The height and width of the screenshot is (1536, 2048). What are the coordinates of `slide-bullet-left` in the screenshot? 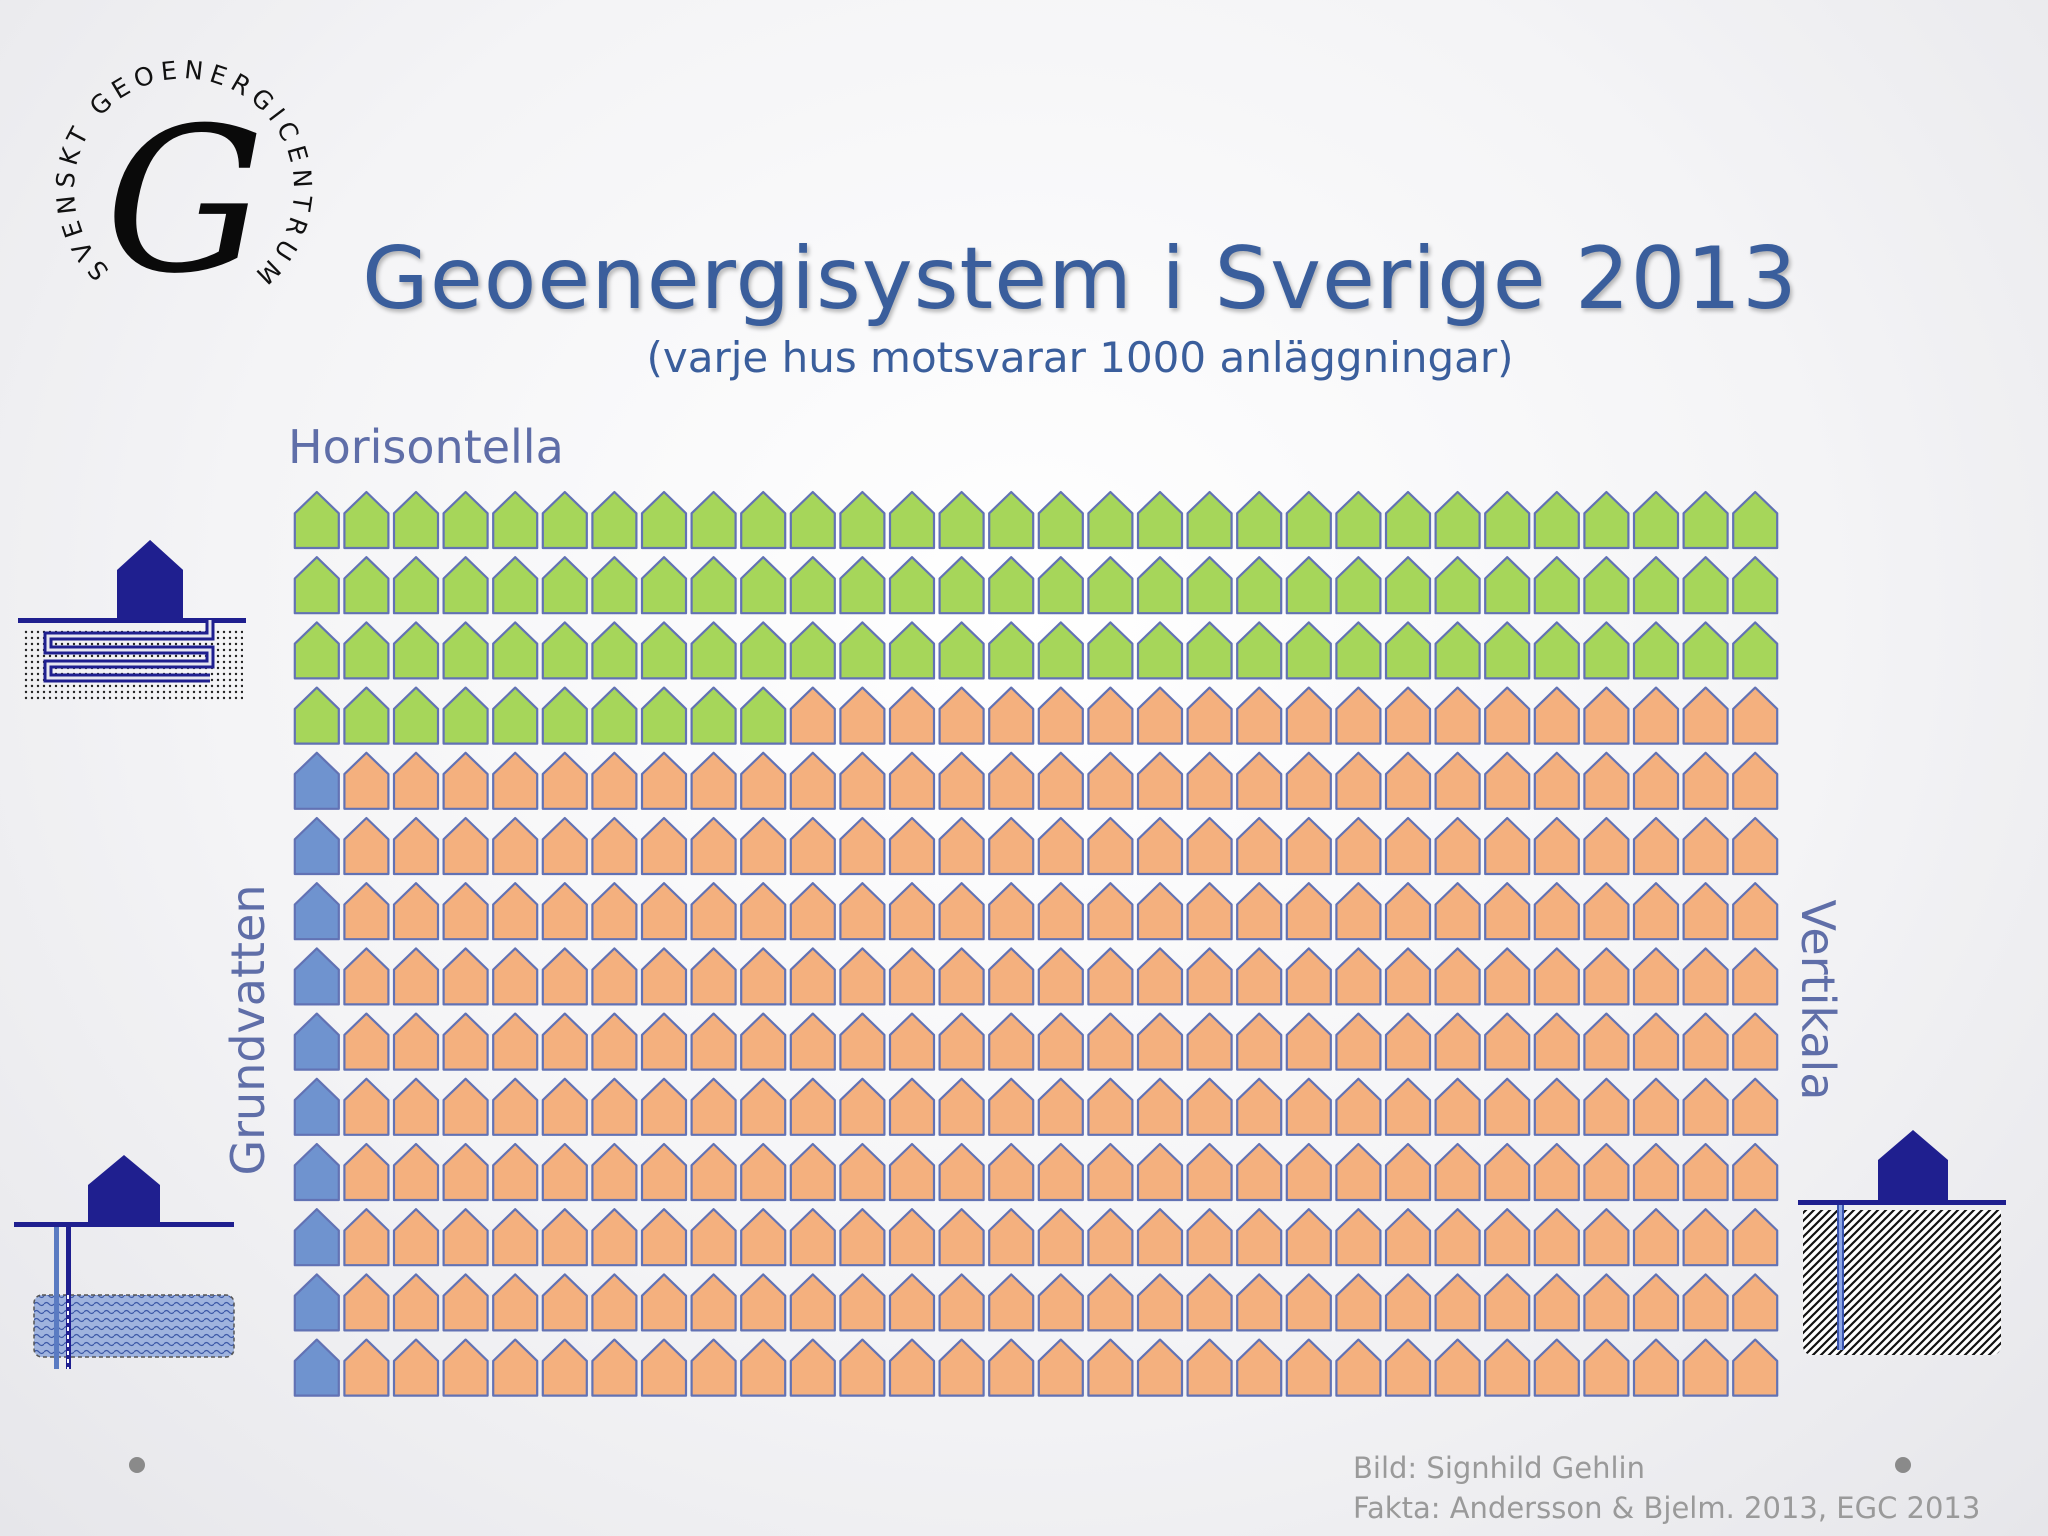 It's located at (137, 1465).